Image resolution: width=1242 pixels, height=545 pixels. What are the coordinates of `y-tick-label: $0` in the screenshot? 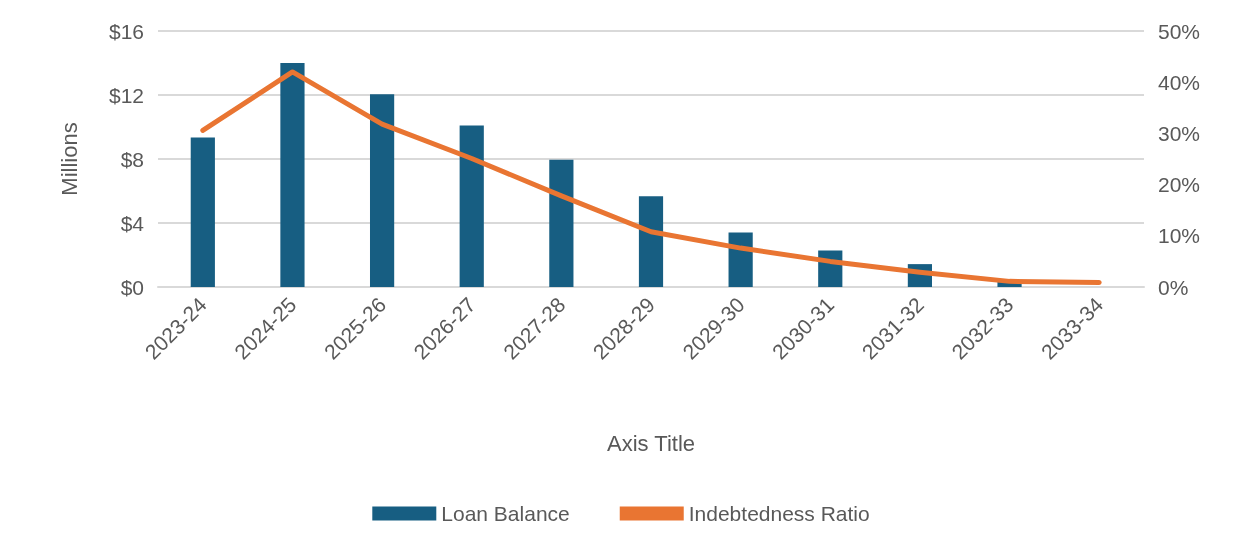 It's located at (132, 287).